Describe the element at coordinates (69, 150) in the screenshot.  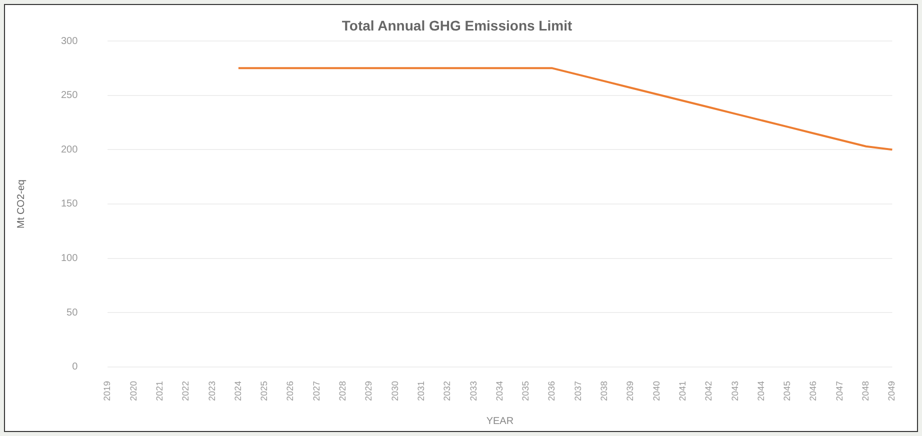
I see `y-tick-label: 200` at that location.